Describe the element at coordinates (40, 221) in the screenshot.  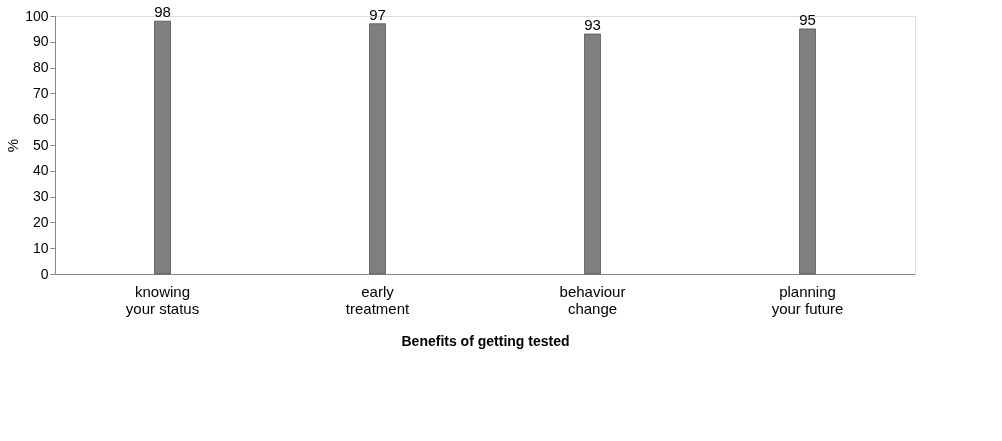
I see `y-tick-label: 20` at that location.